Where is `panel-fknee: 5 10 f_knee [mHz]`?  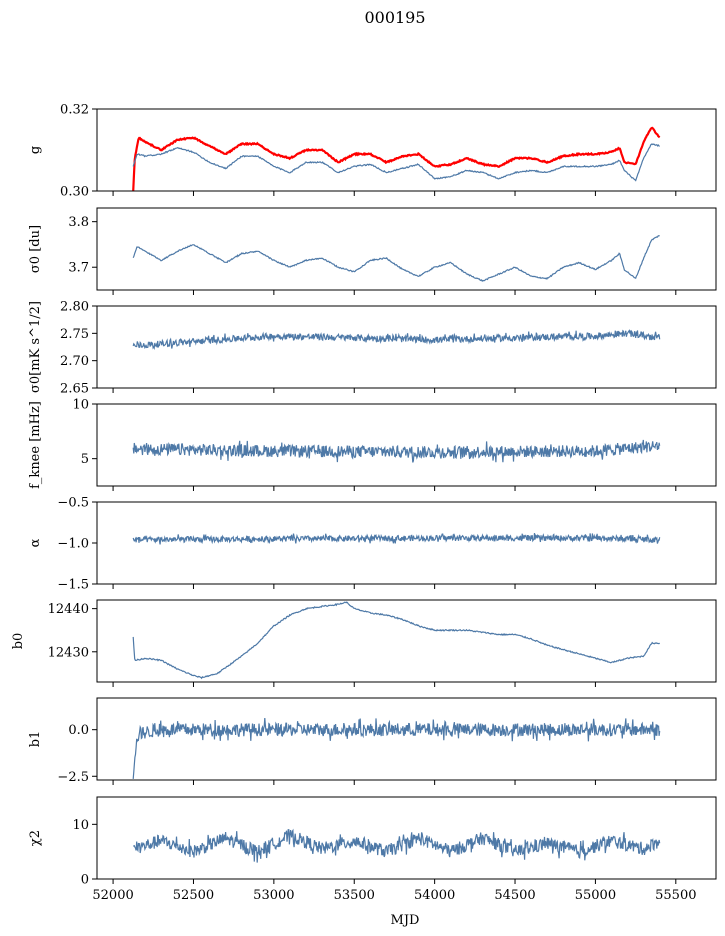 panel-fknee: 5 10 f_knee [mHz] is located at coordinates (372, 444).